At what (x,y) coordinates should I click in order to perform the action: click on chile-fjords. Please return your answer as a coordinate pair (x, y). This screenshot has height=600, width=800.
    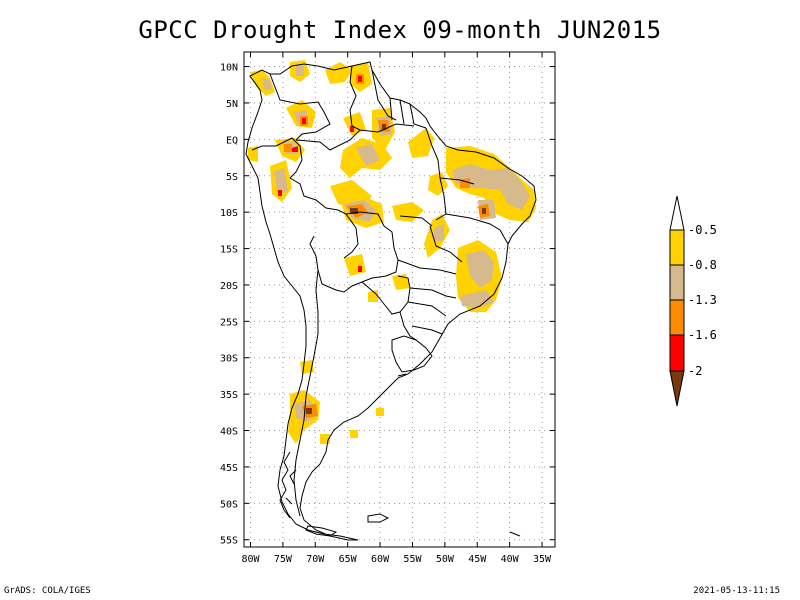
    Looking at the image, I should click on (288, 485).